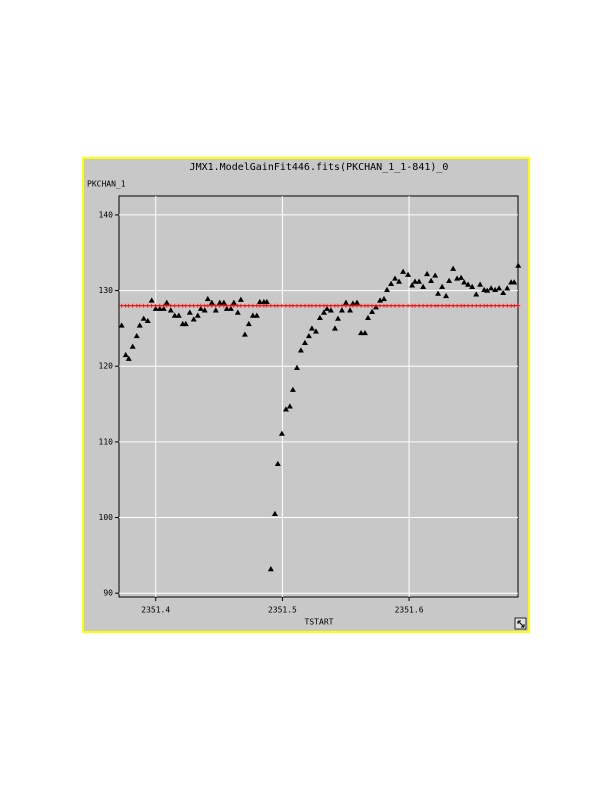  Describe the element at coordinates (319, 622) in the screenshot. I see `x-axis-label: TSTART` at that location.